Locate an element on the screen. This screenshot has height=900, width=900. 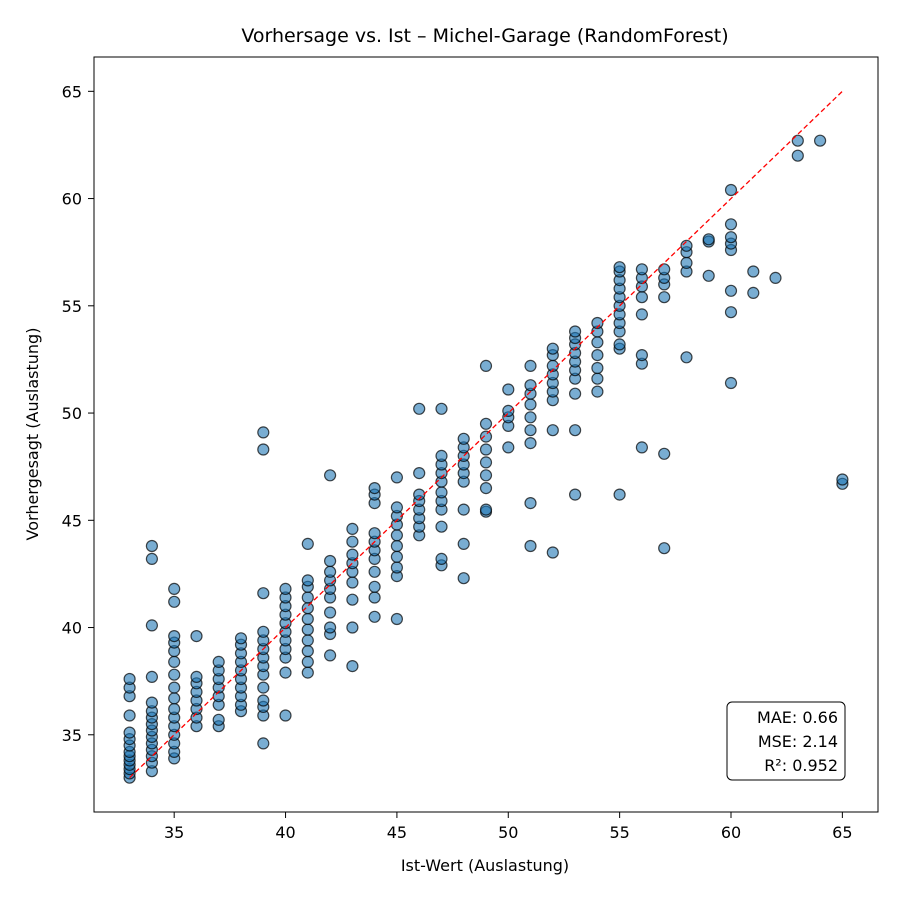
x-tick-label: 60 is located at coordinates (731, 832).